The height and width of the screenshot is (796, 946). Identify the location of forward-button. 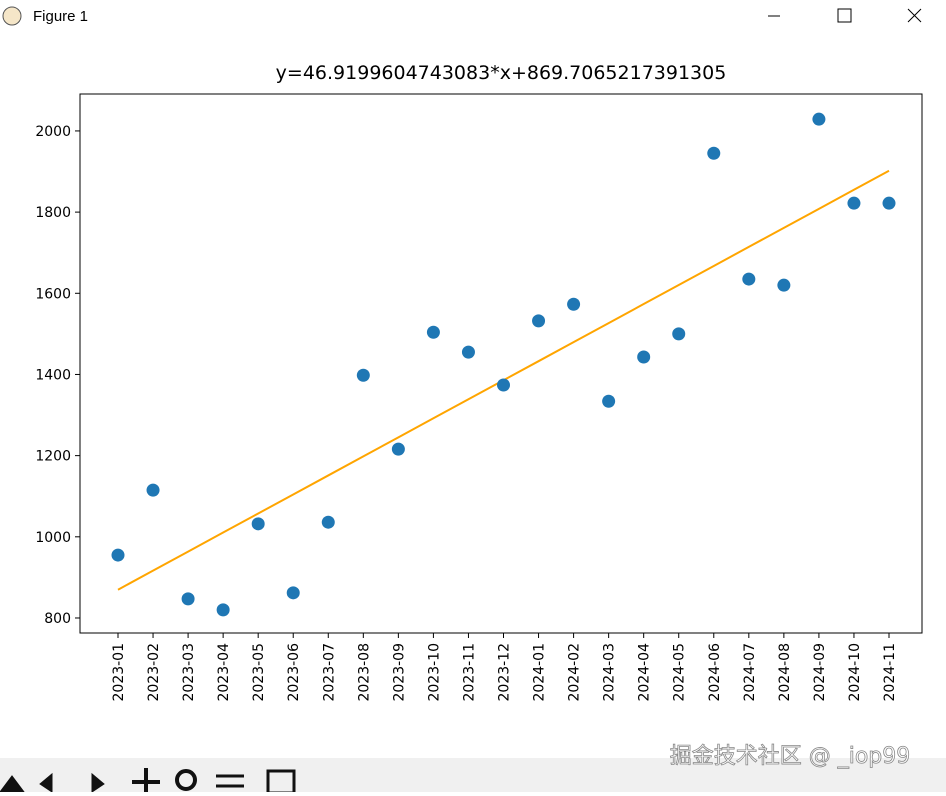
(98, 782).